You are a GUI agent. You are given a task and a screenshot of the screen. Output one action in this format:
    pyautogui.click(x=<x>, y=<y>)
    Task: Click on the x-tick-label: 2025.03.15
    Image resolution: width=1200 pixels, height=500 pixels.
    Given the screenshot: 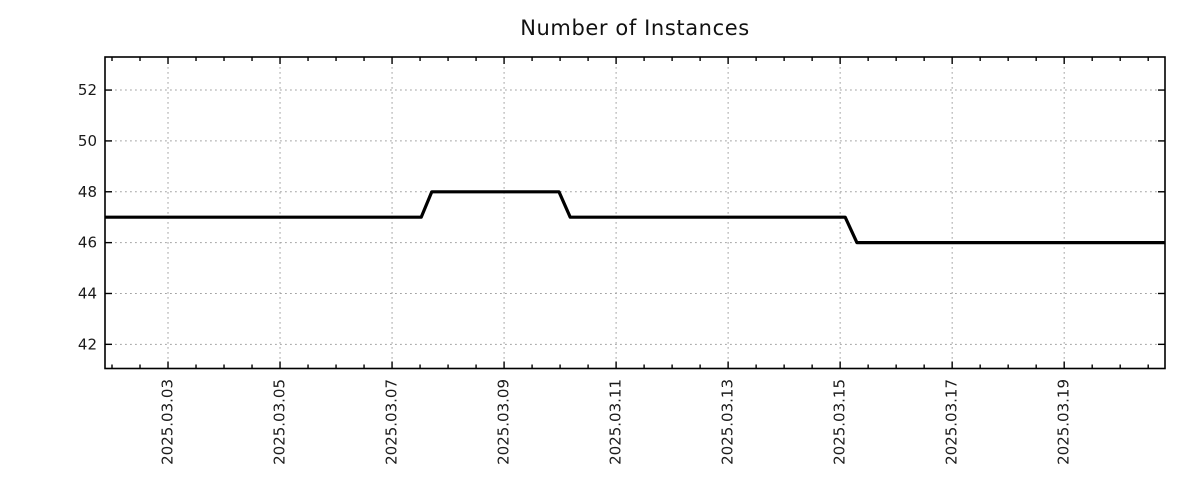 What is the action you would take?
    pyautogui.click(x=840, y=422)
    